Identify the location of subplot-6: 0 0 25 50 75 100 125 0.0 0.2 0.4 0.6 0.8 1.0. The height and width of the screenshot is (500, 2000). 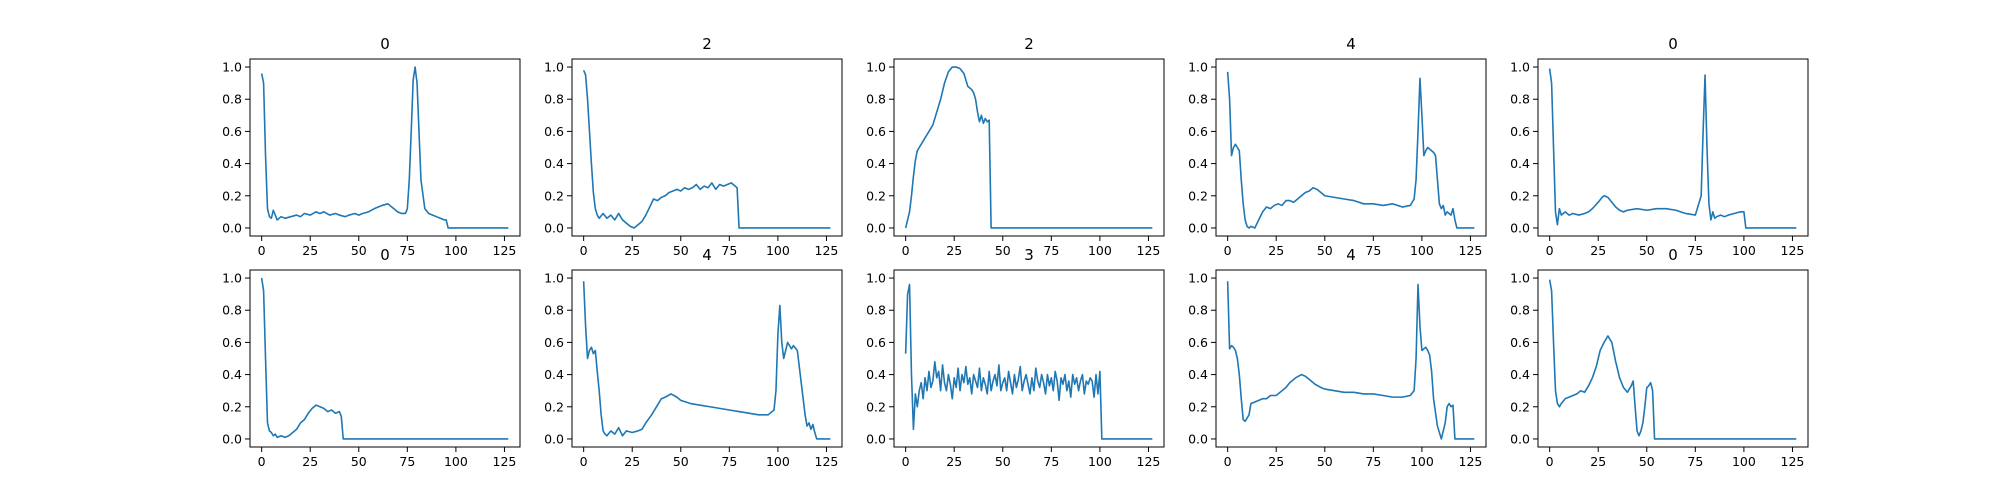
(371, 357).